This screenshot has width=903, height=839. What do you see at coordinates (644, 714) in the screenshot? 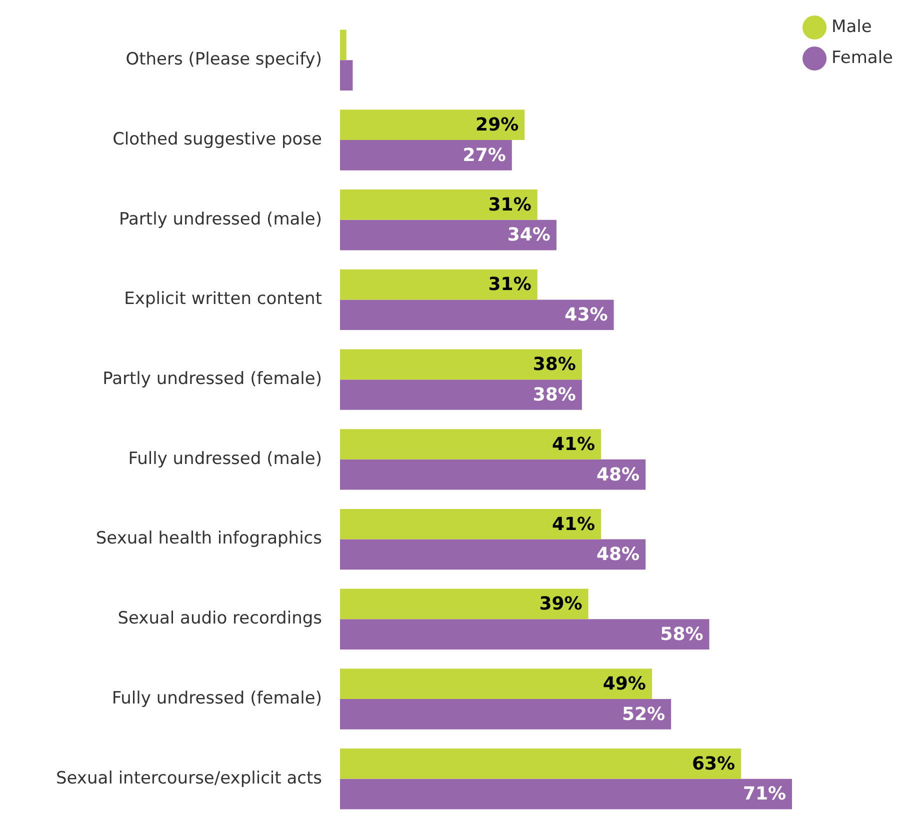
I see `data-label: 52%` at bounding box center [644, 714].